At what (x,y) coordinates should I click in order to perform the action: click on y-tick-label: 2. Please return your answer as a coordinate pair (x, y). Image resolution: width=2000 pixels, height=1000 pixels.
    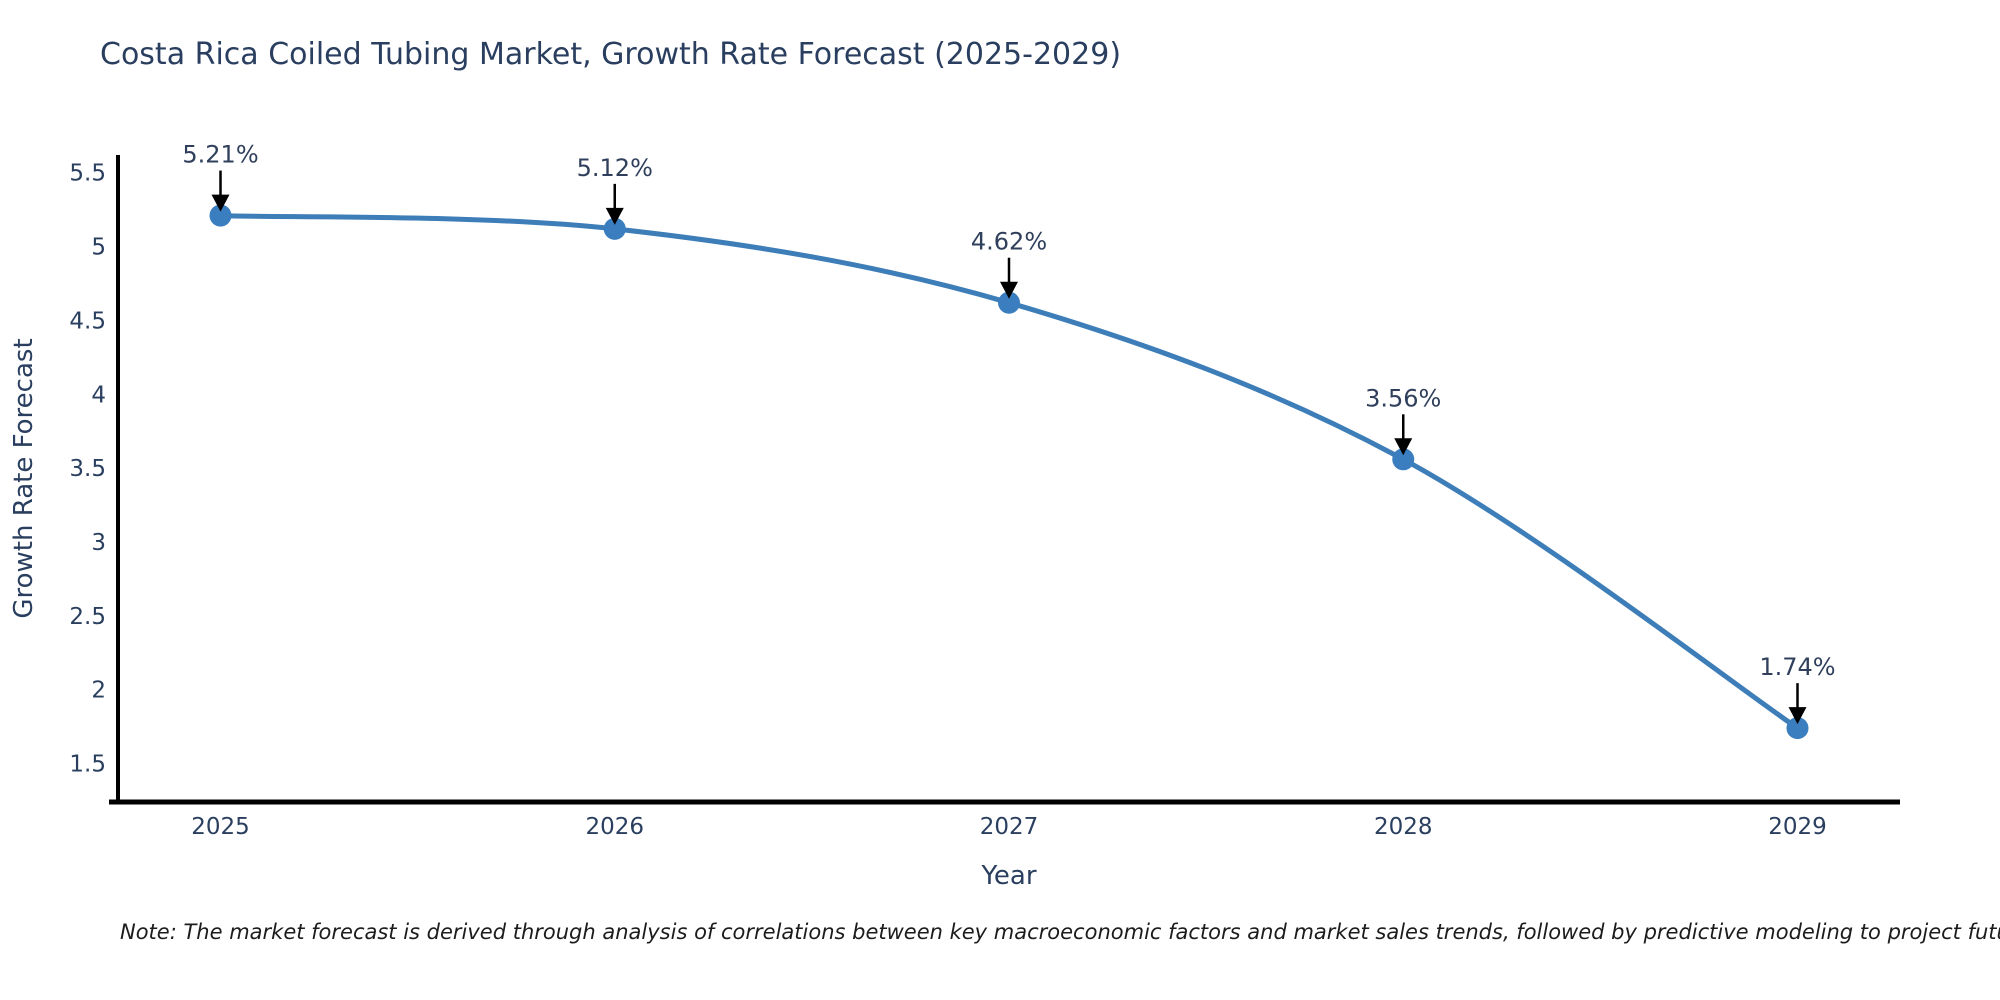
    Looking at the image, I should click on (98, 691).